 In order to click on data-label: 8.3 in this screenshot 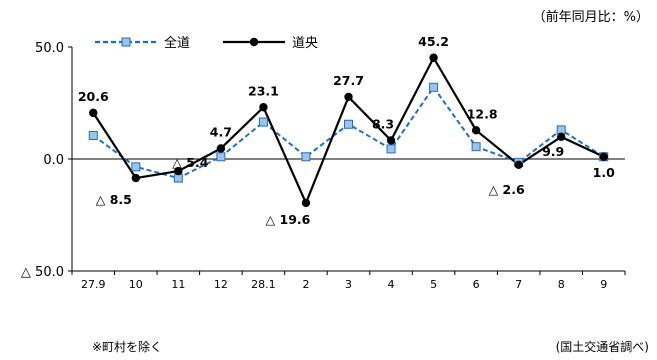, I will do `click(383, 123)`.